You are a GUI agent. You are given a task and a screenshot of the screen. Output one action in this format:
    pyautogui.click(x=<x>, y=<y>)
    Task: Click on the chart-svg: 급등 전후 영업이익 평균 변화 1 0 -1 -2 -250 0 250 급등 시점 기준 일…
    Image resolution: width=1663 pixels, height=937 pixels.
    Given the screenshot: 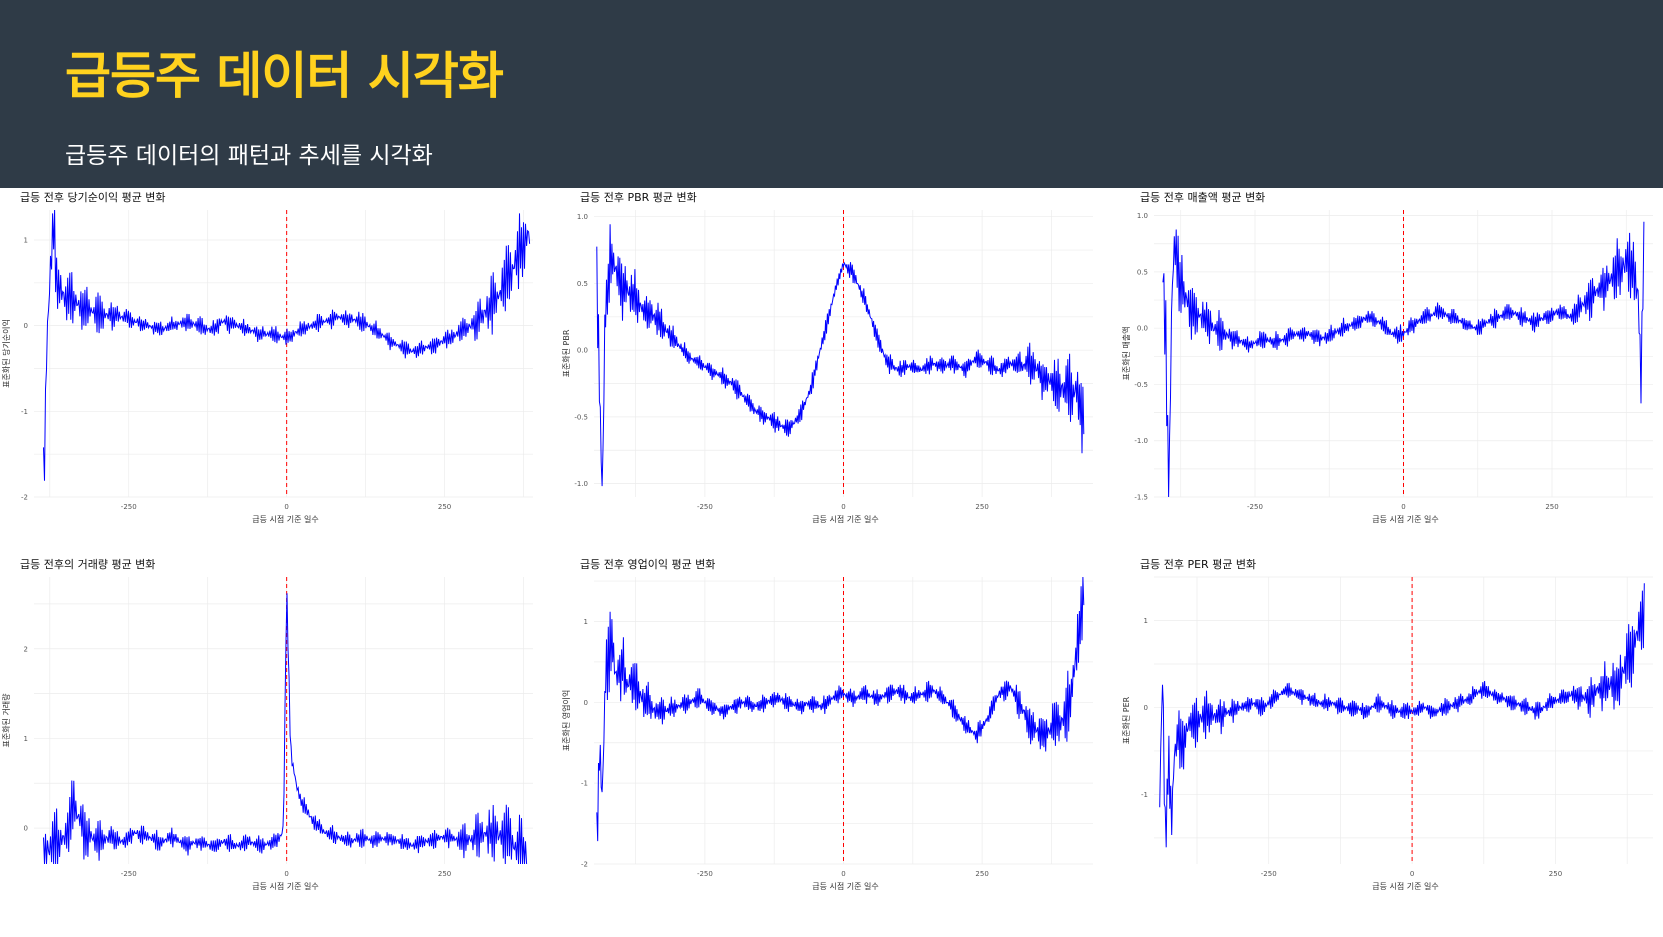 What is the action you would take?
    pyautogui.click(x=827, y=724)
    